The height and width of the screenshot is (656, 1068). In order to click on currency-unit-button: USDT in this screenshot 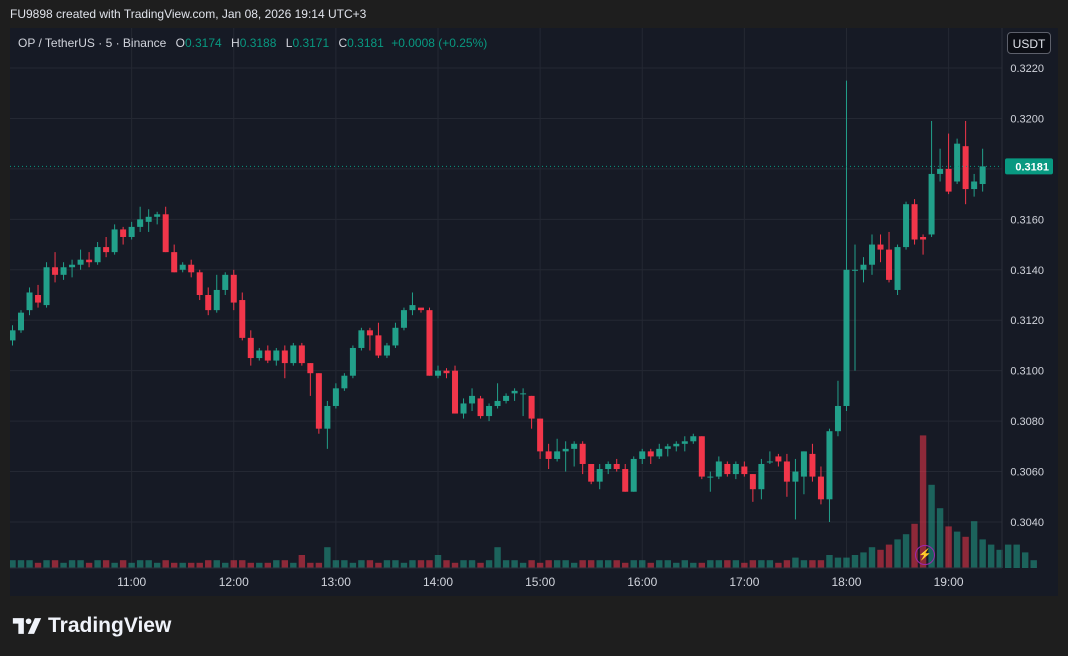, I will do `click(1029, 43)`.